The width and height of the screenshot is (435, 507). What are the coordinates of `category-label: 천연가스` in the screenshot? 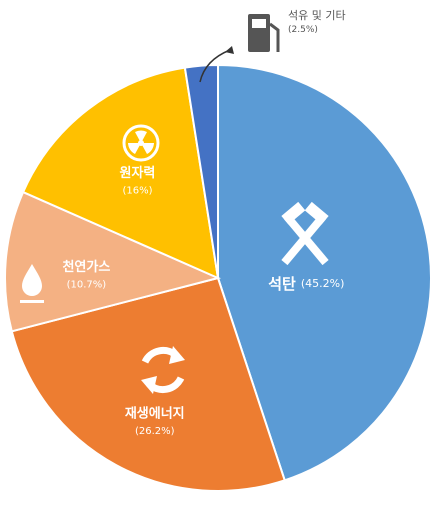 It's located at (86, 267).